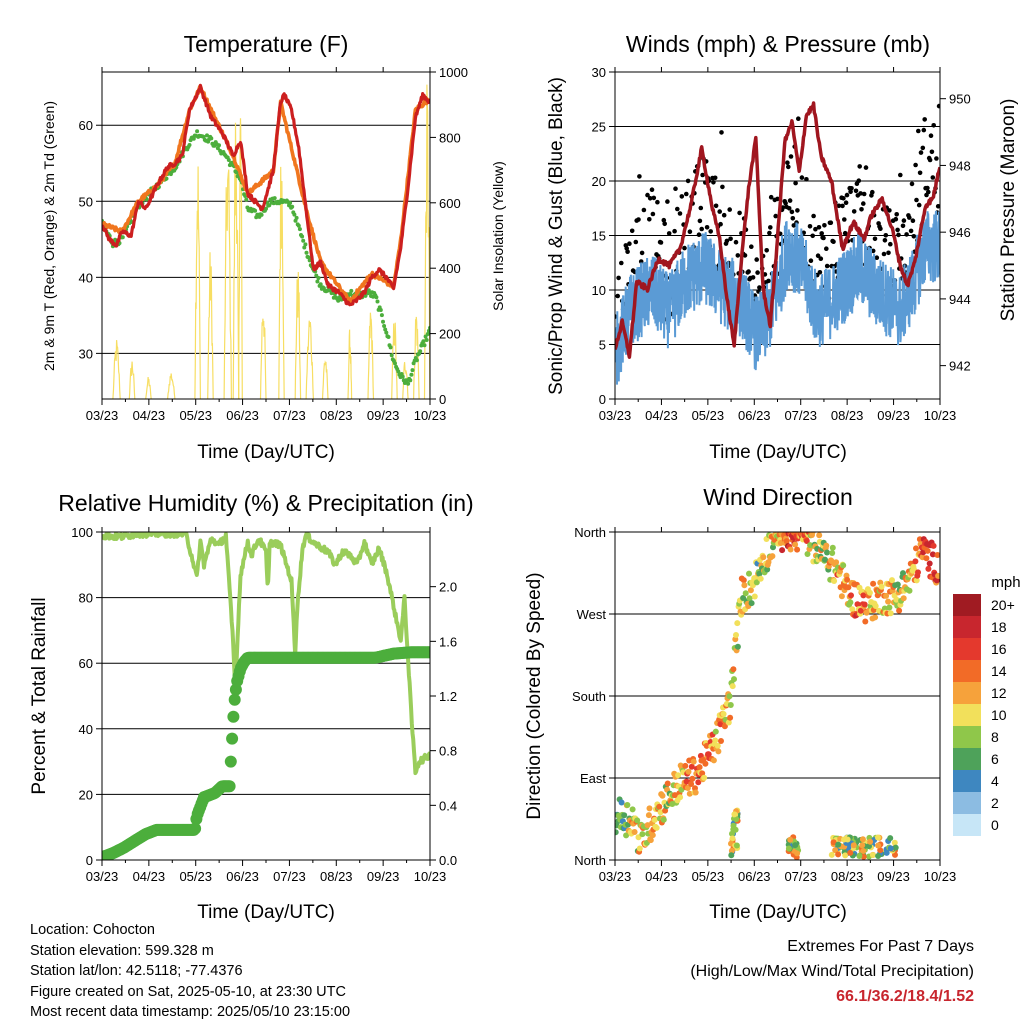 Image resolution: width=1024 pixels, height=1024 pixels. What do you see at coordinates (289, 415) in the screenshot?
I see `temperature-xtick-label: 07/23` at bounding box center [289, 415].